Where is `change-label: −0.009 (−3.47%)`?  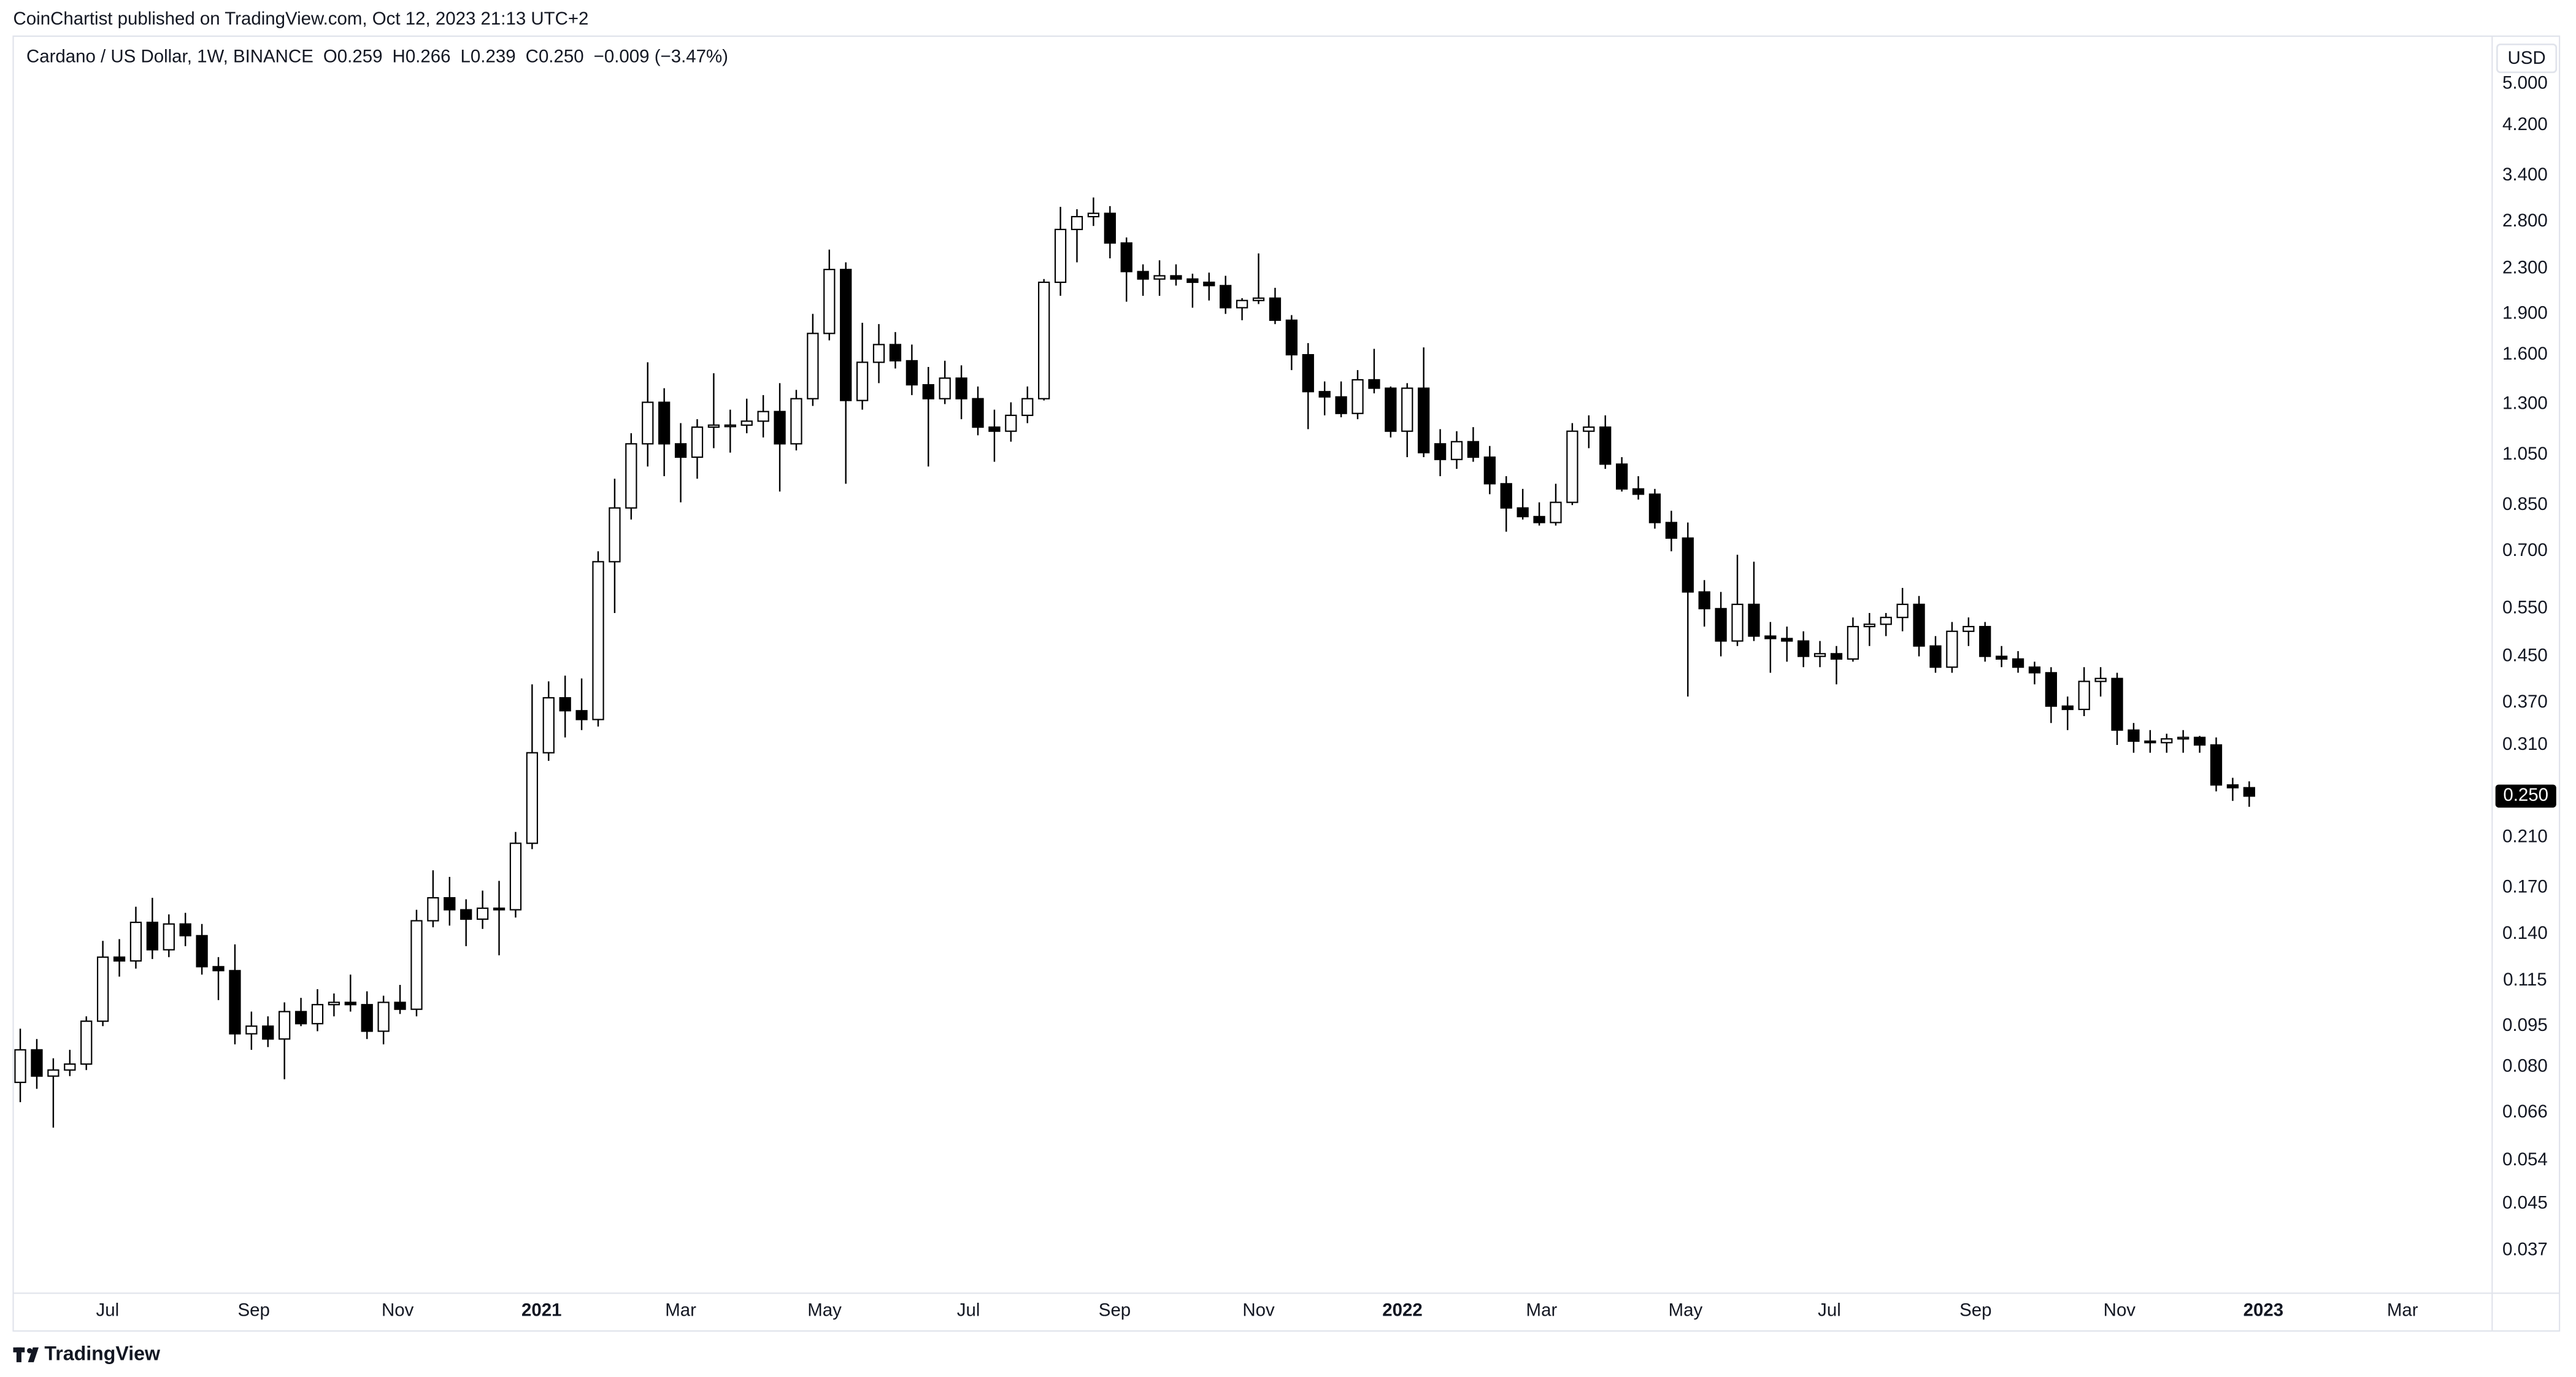 change-label: −0.009 (−3.47%) is located at coordinates (661, 57).